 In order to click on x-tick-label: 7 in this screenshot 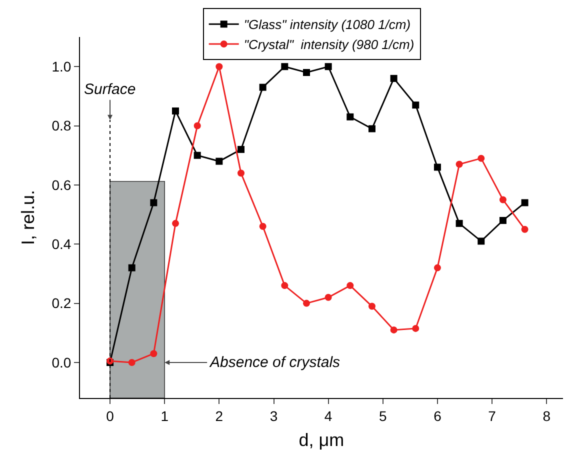, I will do `click(492, 416)`.